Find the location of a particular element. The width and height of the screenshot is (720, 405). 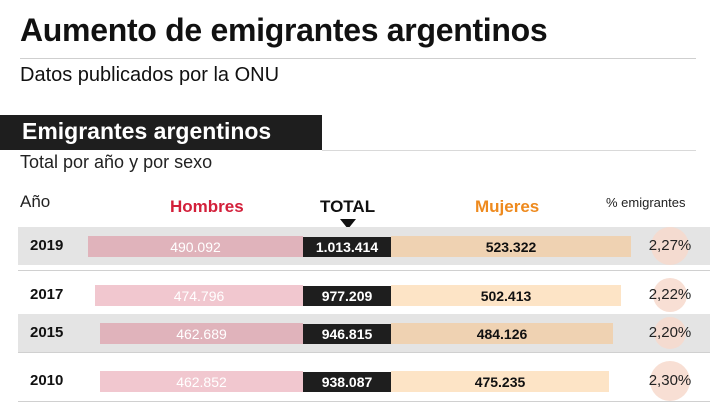

bar-men-value: 490.092 is located at coordinates (195, 247).